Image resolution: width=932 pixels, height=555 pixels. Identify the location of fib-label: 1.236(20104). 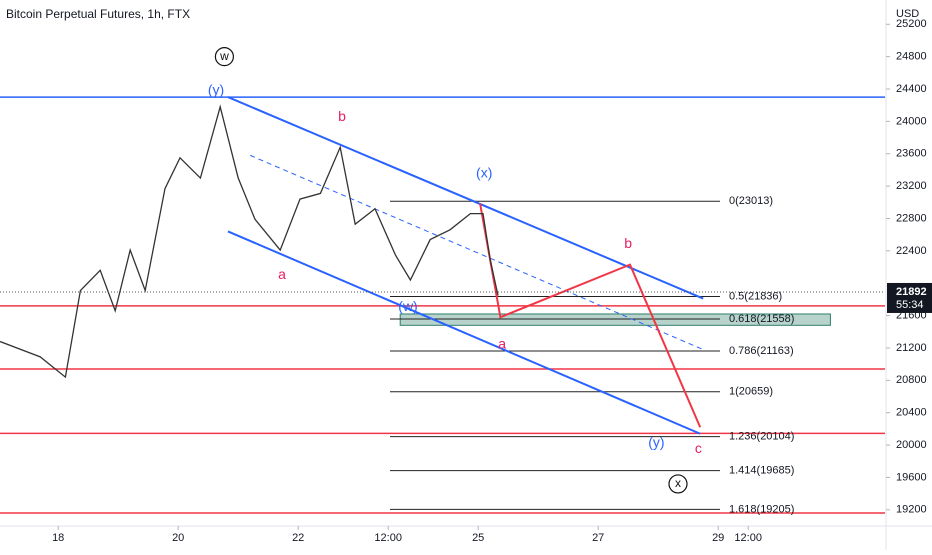
(761, 437).